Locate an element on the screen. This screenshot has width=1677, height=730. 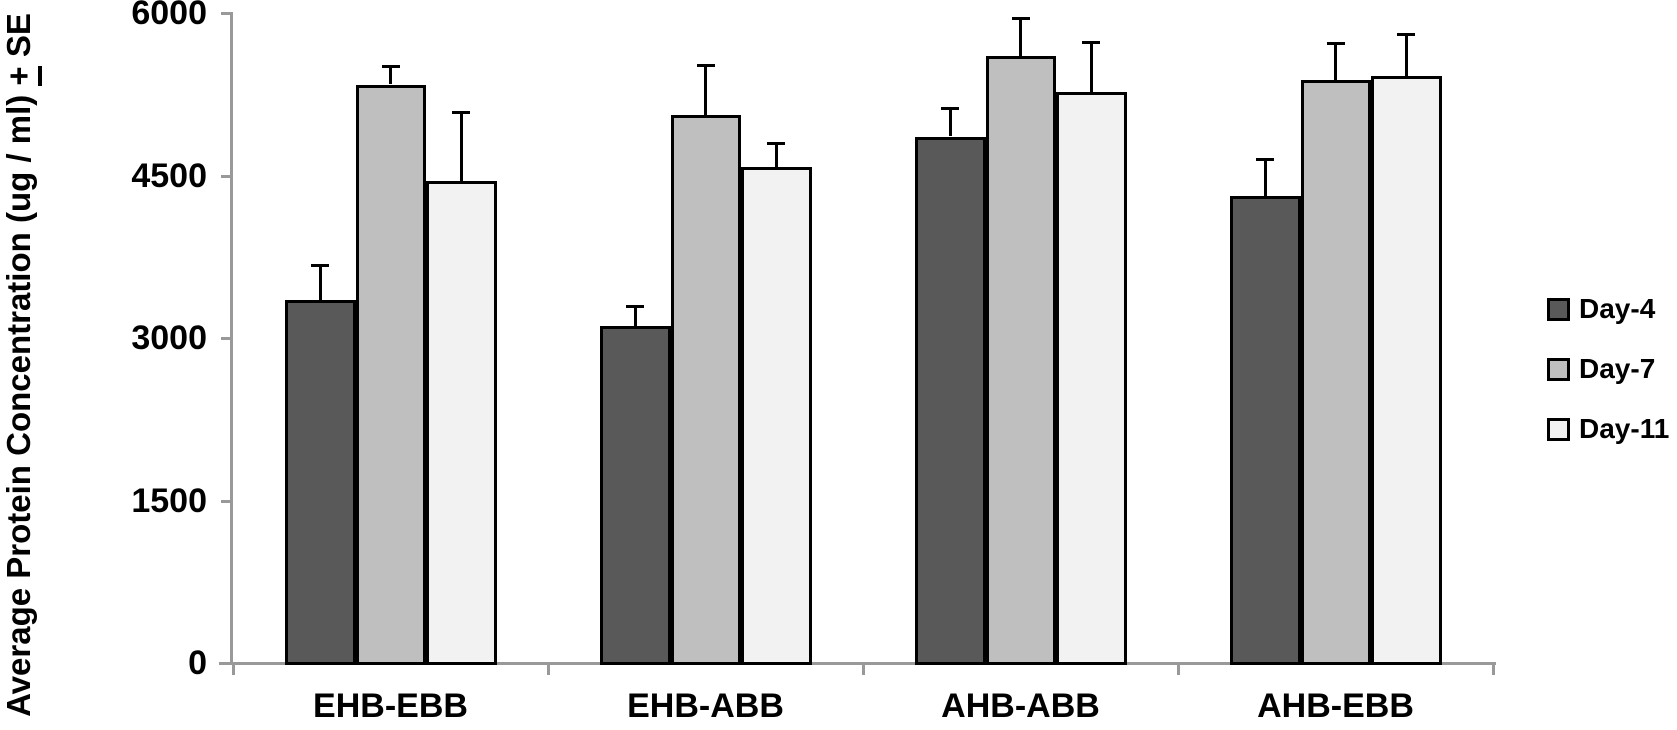
x-tick-label-ahb-ebb: AHB-EBB is located at coordinates (1335, 706).